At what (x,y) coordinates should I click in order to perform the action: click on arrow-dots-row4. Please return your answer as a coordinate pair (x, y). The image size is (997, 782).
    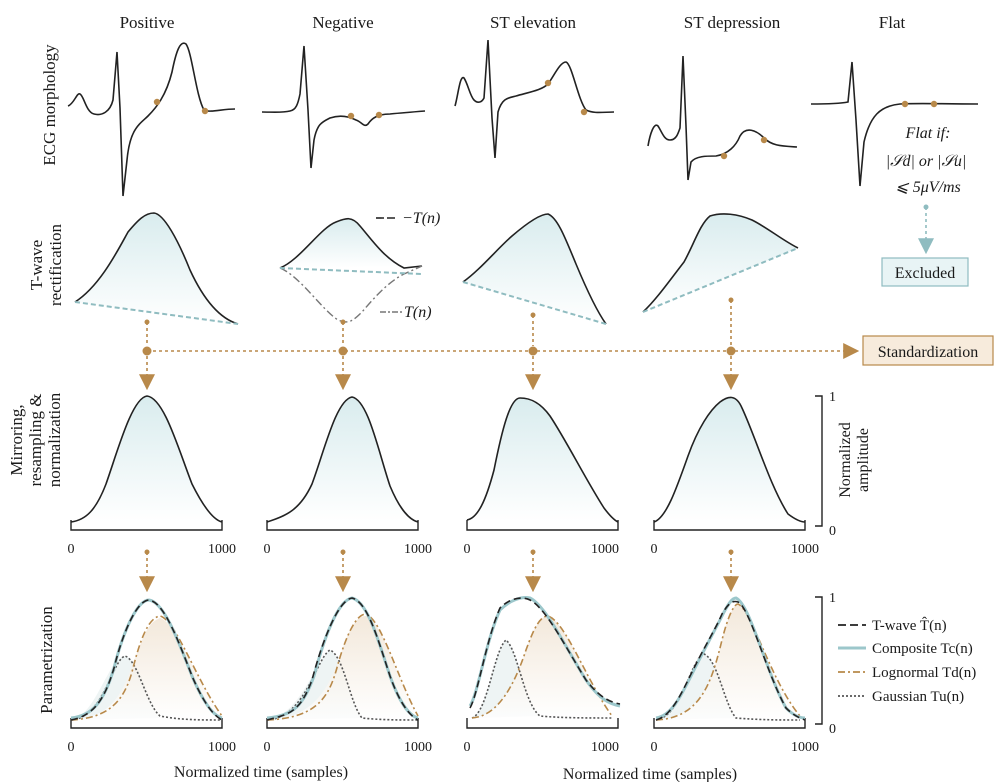
    Looking at the image, I should click on (439, 552).